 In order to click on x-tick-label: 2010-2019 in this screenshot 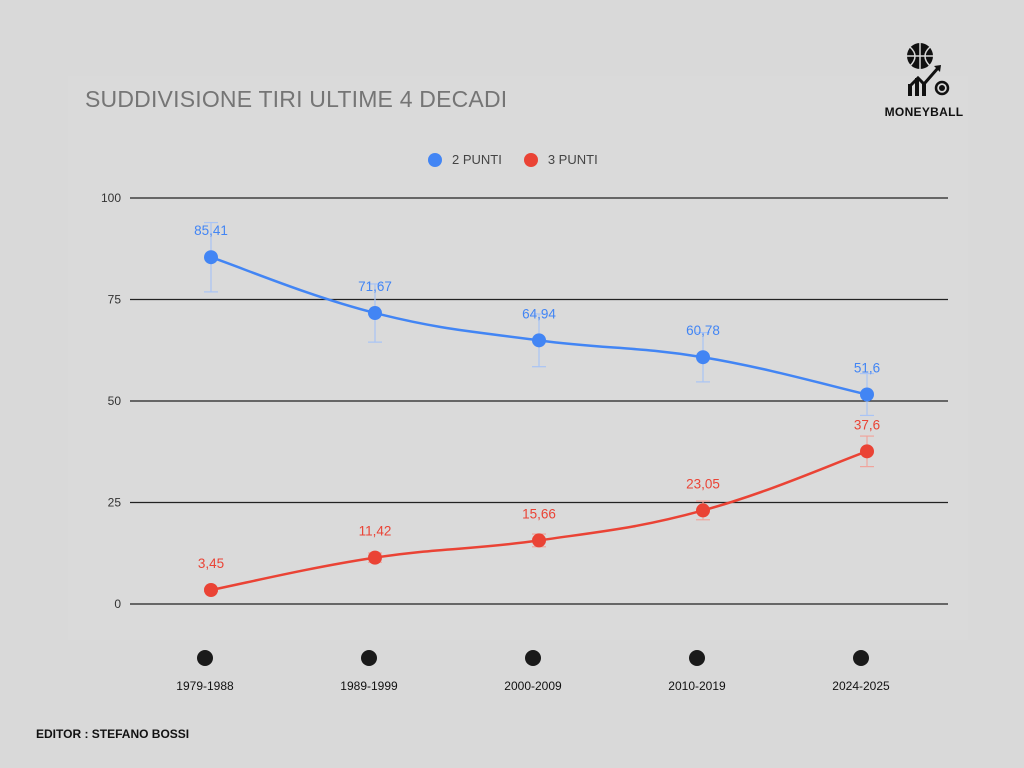, I will do `click(697, 686)`.